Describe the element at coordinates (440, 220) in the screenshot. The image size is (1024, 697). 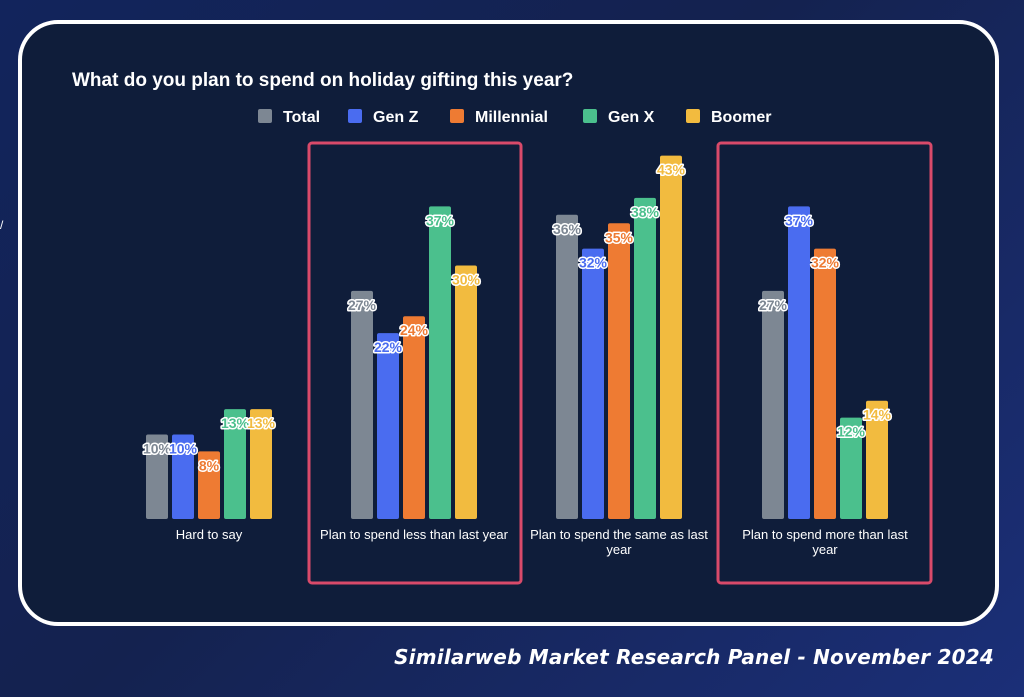
I see `data-label-gen-x-1: 37%` at that location.